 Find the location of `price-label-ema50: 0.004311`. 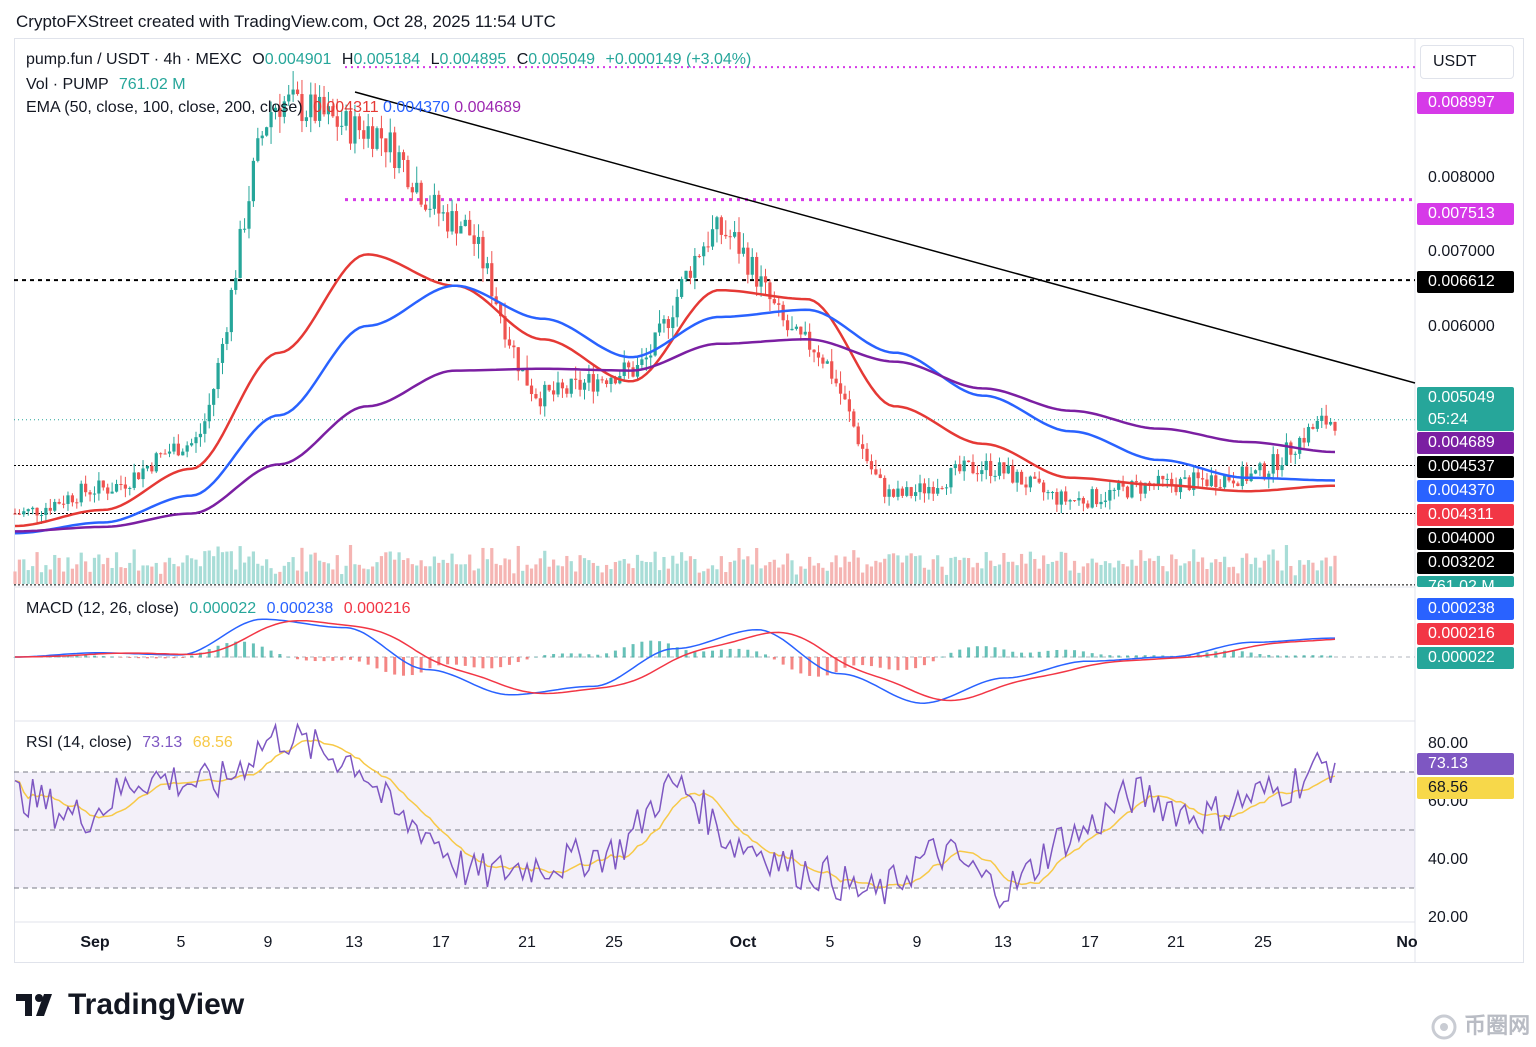

price-label-ema50: 0.004311 is located at coordinates (1465, 515).